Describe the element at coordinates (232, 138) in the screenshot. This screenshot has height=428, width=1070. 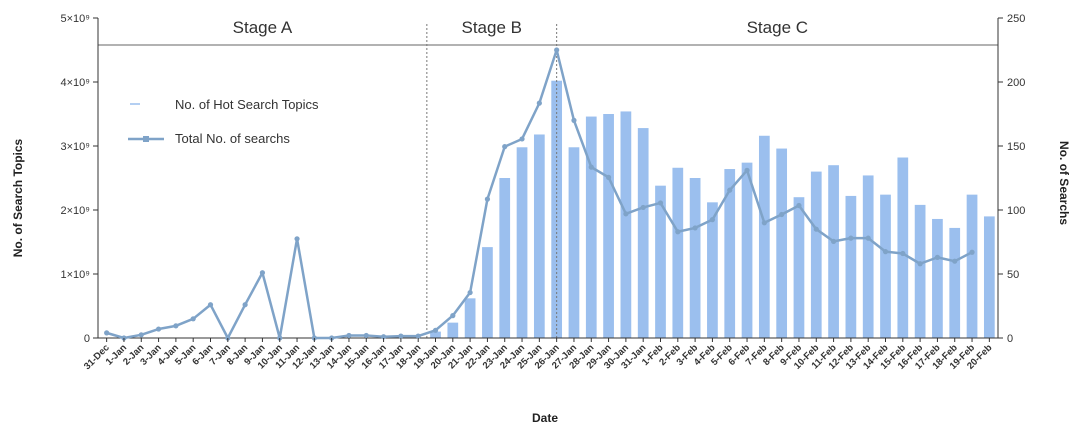
I see `legend-total-searches-label: Total No. of searchs` at that location.